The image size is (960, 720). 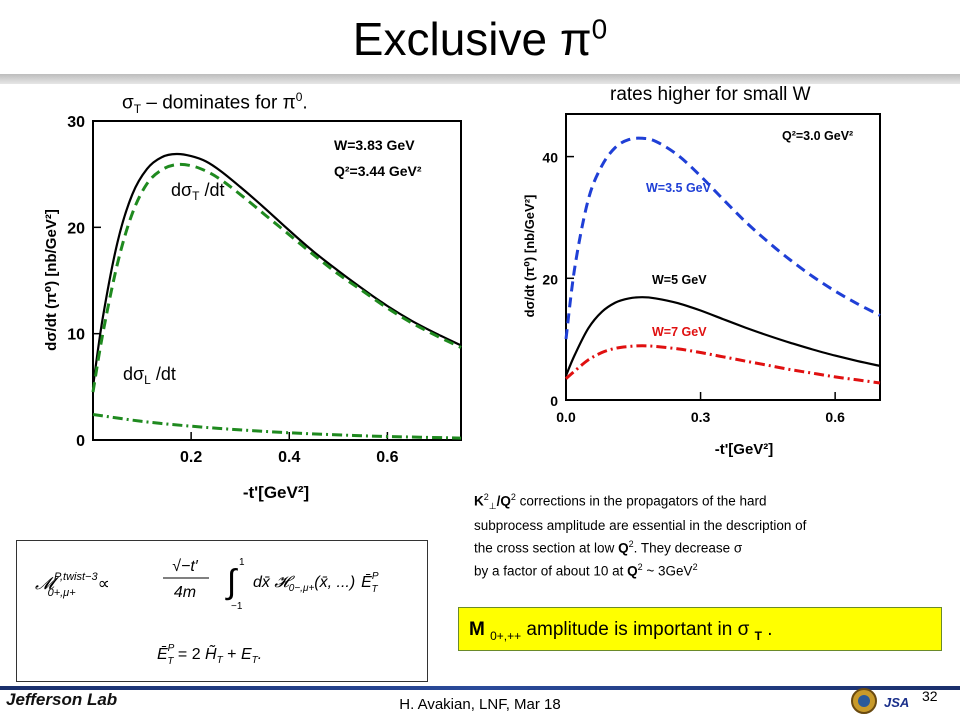 What do you see at coordinates (62, 699) in the screenshot?
I see `jefferson-lab-logo: Jefferson Lab` at bounding box center [62, 699].